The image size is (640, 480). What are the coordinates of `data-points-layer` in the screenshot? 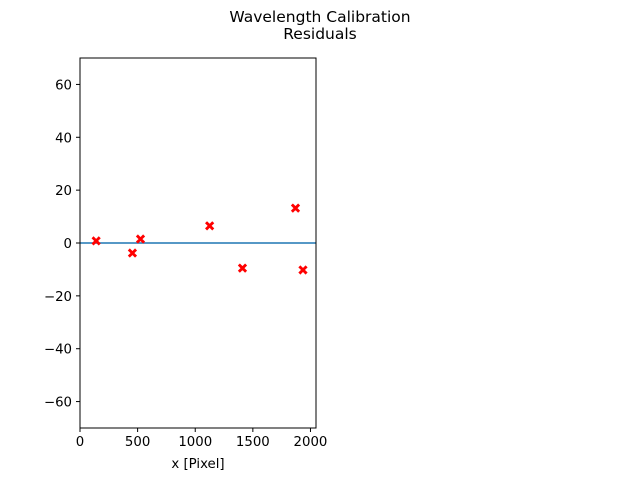 It's located at (199, 239).